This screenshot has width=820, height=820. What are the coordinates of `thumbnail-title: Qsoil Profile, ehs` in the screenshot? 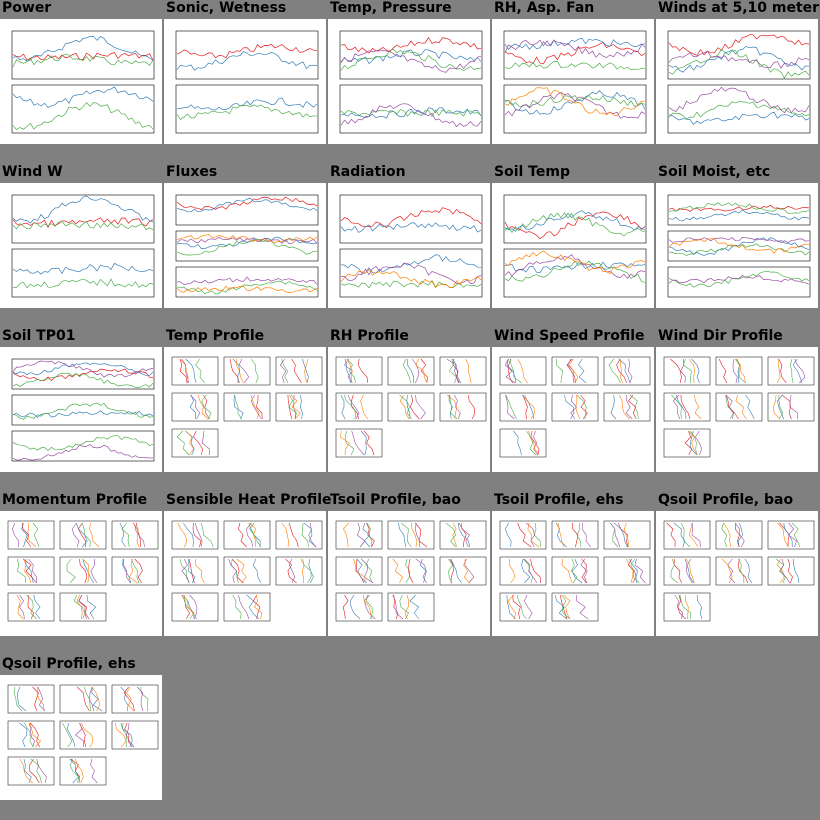 It's located at (69, 664).